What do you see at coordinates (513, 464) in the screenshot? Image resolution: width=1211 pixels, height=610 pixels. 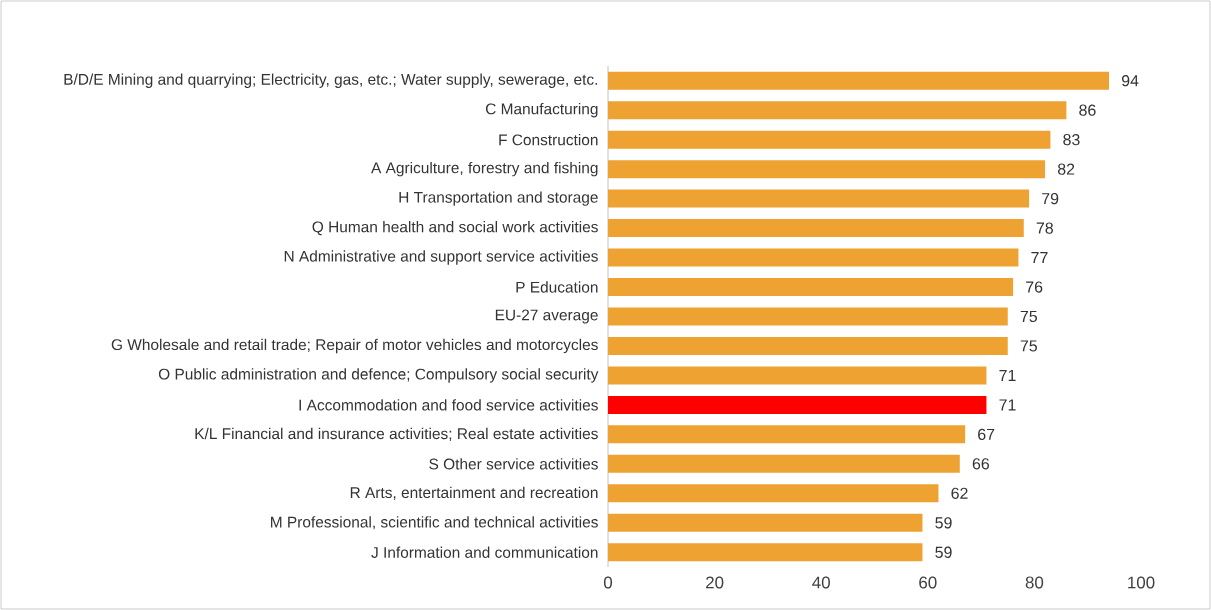 I see `y-tick-label: S Other service activities` at bounding box center [513, 464].